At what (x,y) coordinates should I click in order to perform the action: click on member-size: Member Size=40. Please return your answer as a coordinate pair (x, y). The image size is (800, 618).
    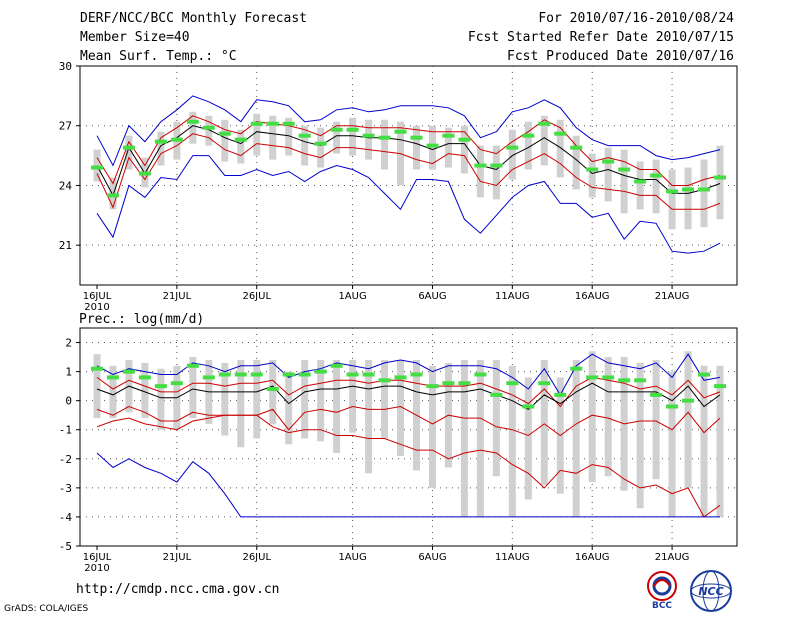
    Looking at the image, I should click on (135, 37).